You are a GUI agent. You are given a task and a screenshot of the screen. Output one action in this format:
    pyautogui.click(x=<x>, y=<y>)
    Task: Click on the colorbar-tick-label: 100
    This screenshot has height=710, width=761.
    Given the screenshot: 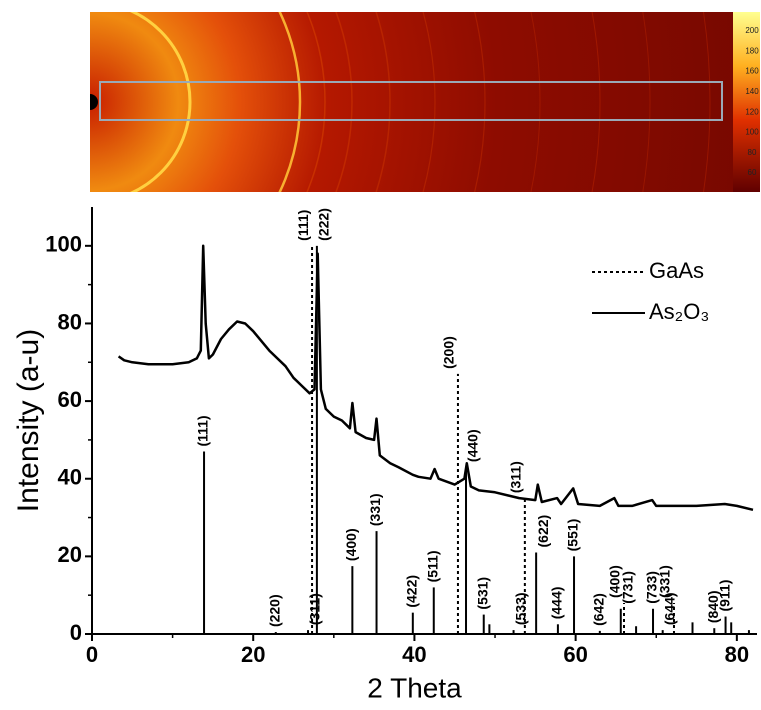 What is the action you would take?
    pyautogui.click(x=752, y=132)
    